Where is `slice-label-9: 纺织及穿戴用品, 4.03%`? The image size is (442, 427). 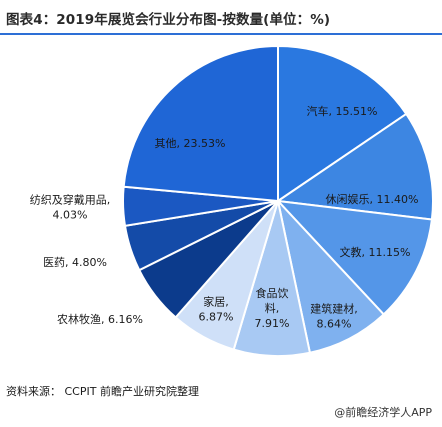
slice-label-9: 纺织及穿戴用品, 4.03% is located at coordinates (70, 207).